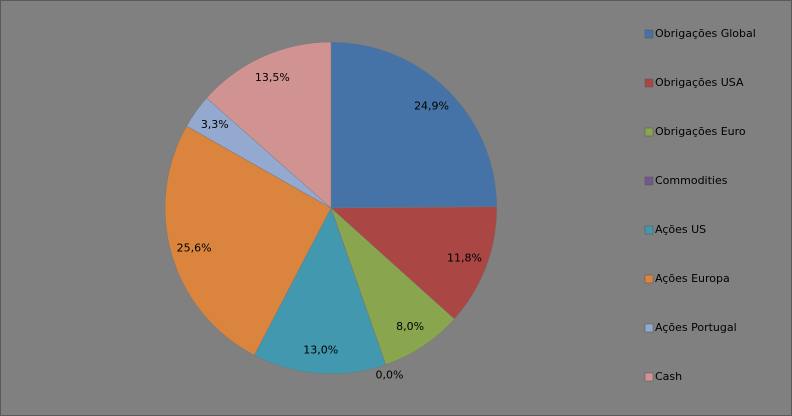 The width and height of the screenshot is (792, 416). Describe the element at coordinates (215, 124) in the screenshot. I see `data-label: 3,3%` at that location.